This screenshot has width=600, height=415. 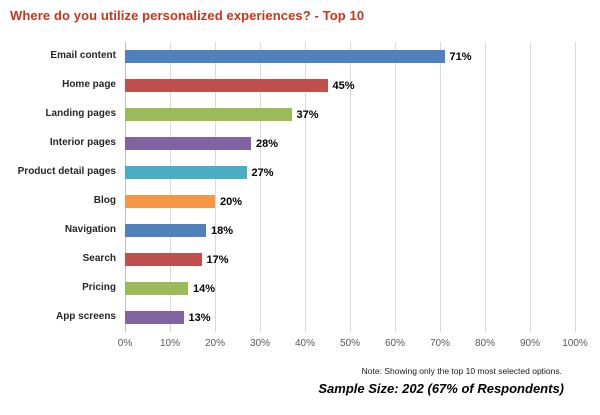 What do you see at coordinates (575, 343) in the screenshot?
I see `x-tick-label: 100%` at bounding box center [575, 343].